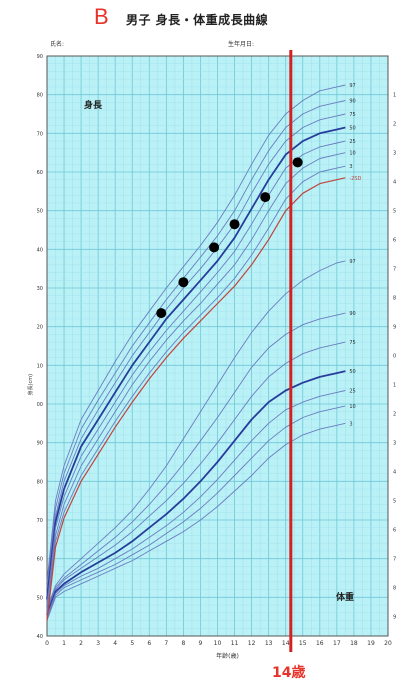  I want to click on x-axis-label: 年齢(歳), so click(227, 656).